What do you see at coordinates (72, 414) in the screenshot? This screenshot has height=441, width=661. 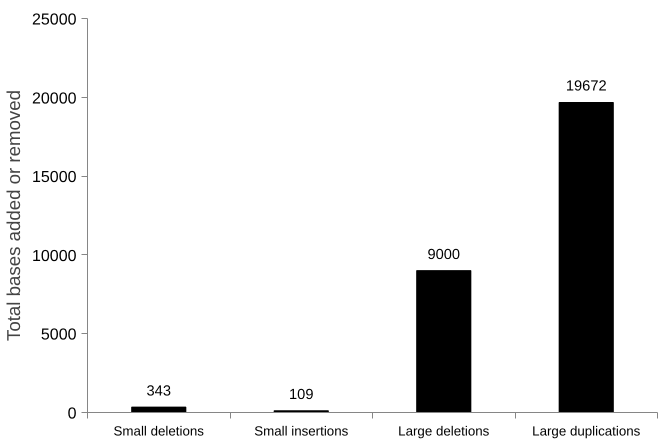 I see `y-tick-label: 0` at bounding box center [72, 414].